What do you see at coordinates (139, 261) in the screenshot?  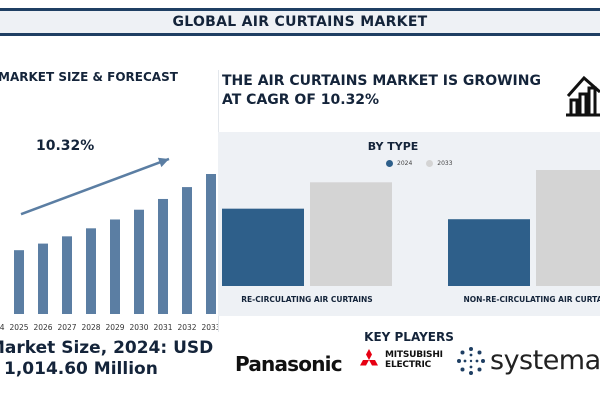 I see `forecast-bar-2030` at bounding box center [139, 261].